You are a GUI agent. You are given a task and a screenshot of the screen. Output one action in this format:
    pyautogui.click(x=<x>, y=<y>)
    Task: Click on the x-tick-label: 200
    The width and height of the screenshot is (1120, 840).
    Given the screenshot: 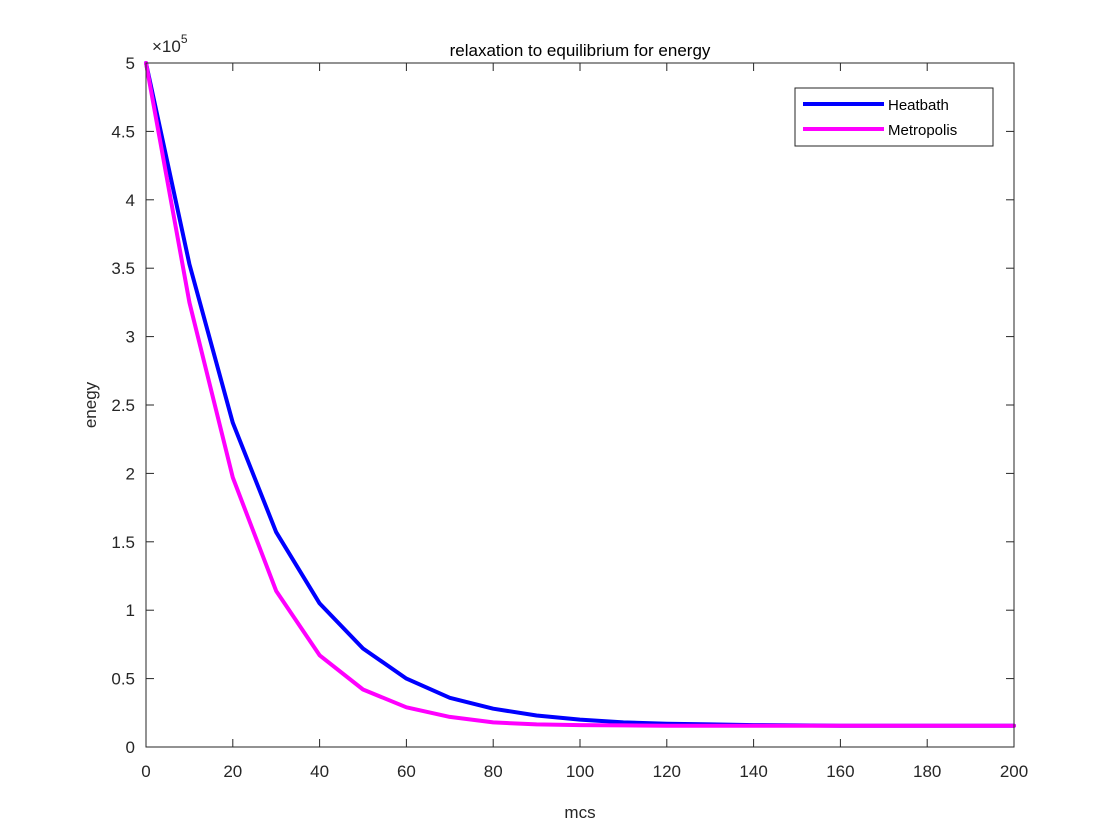 What is the action you would take?
    pyautogui.click(x=1014, y=771)
    